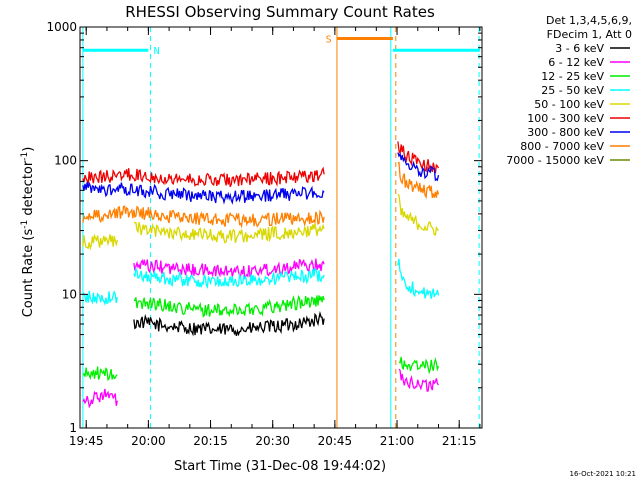 The image size is (640, 480). I want to click on x-tick-label: 20:30, so click(272, 441).